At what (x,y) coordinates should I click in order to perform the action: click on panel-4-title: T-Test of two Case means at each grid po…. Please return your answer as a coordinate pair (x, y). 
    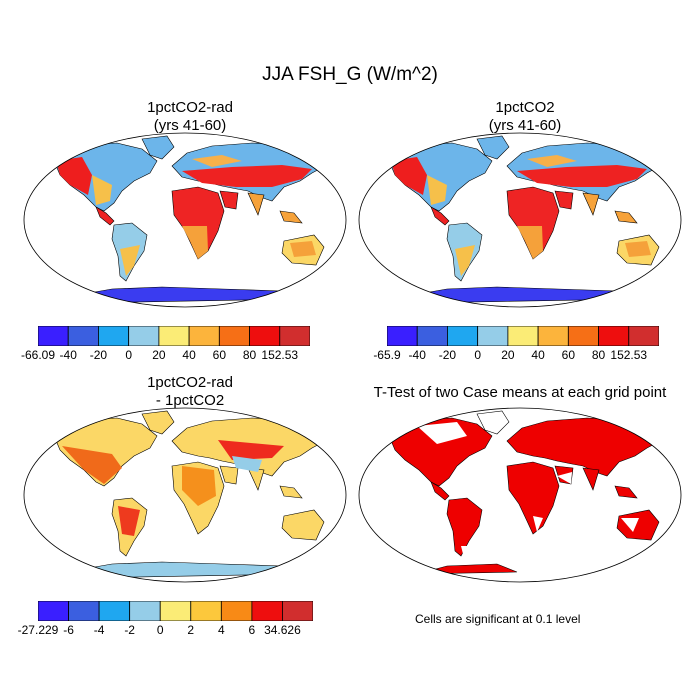
    Looking at the image, I should click on (520, 393).